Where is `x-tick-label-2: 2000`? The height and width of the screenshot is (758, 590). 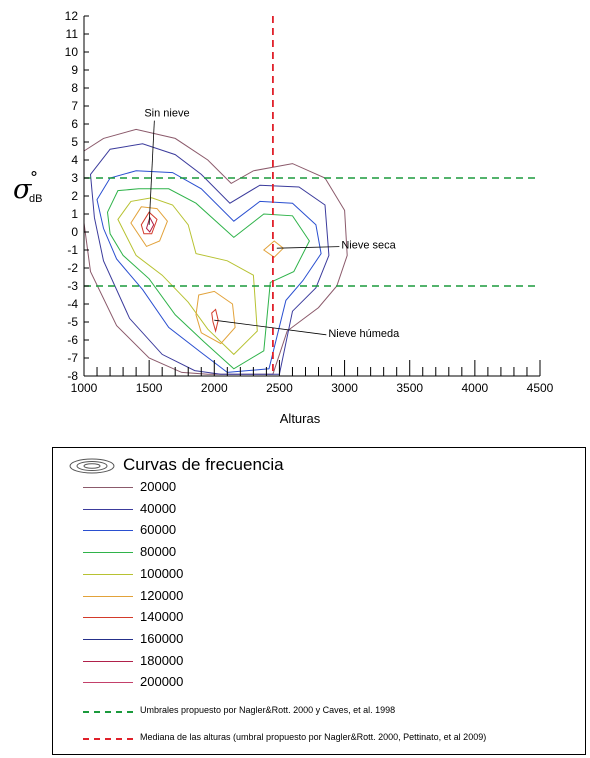
x-tick-label-2: 2000 is located at coordinates (214, 388).